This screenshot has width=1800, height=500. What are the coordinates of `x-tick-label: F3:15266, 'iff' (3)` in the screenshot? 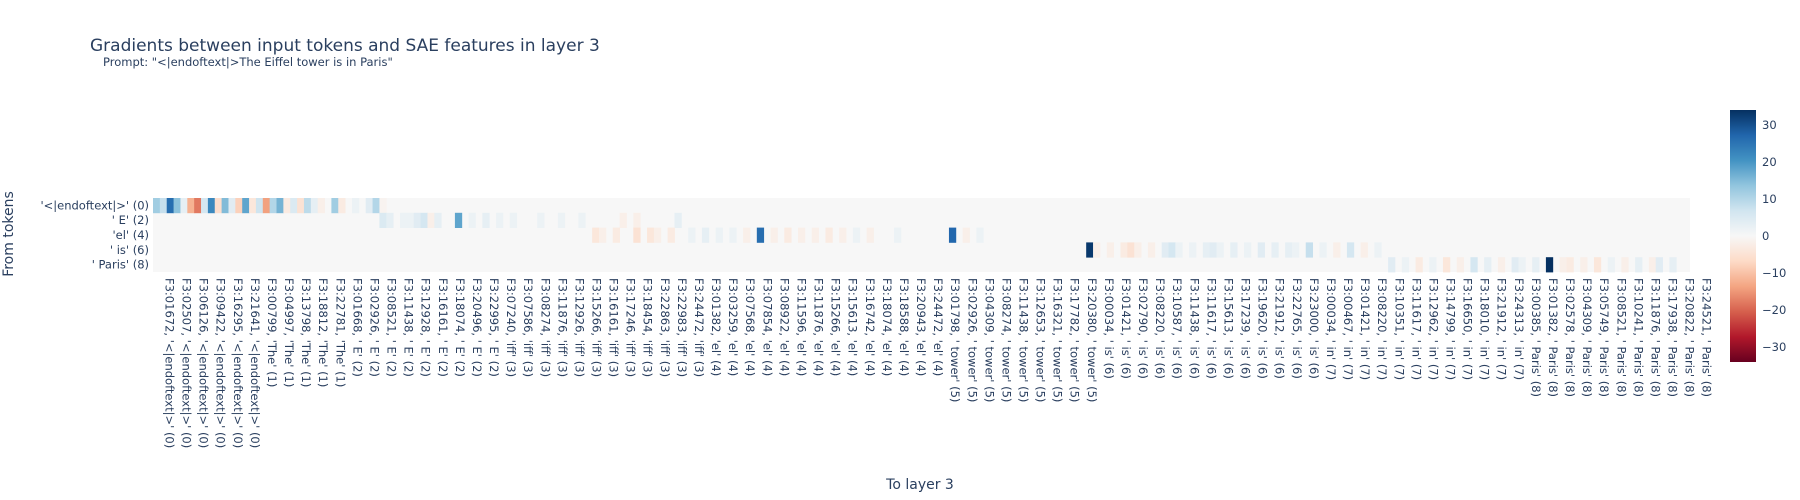 It's located at (597, 327).